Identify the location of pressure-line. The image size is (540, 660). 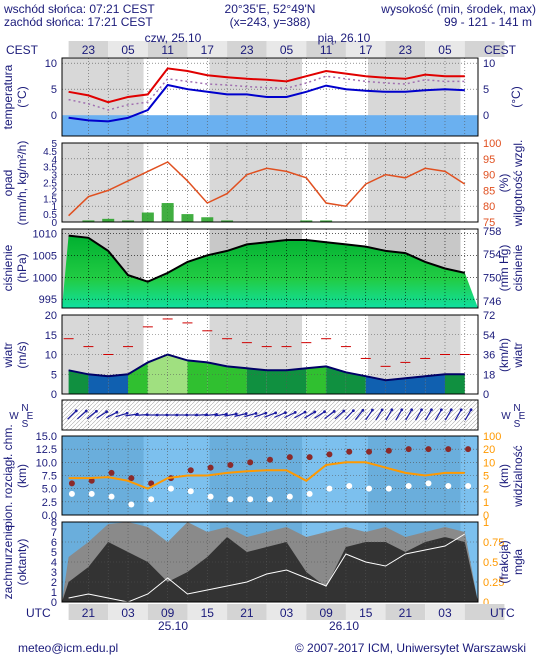
(267, 258).